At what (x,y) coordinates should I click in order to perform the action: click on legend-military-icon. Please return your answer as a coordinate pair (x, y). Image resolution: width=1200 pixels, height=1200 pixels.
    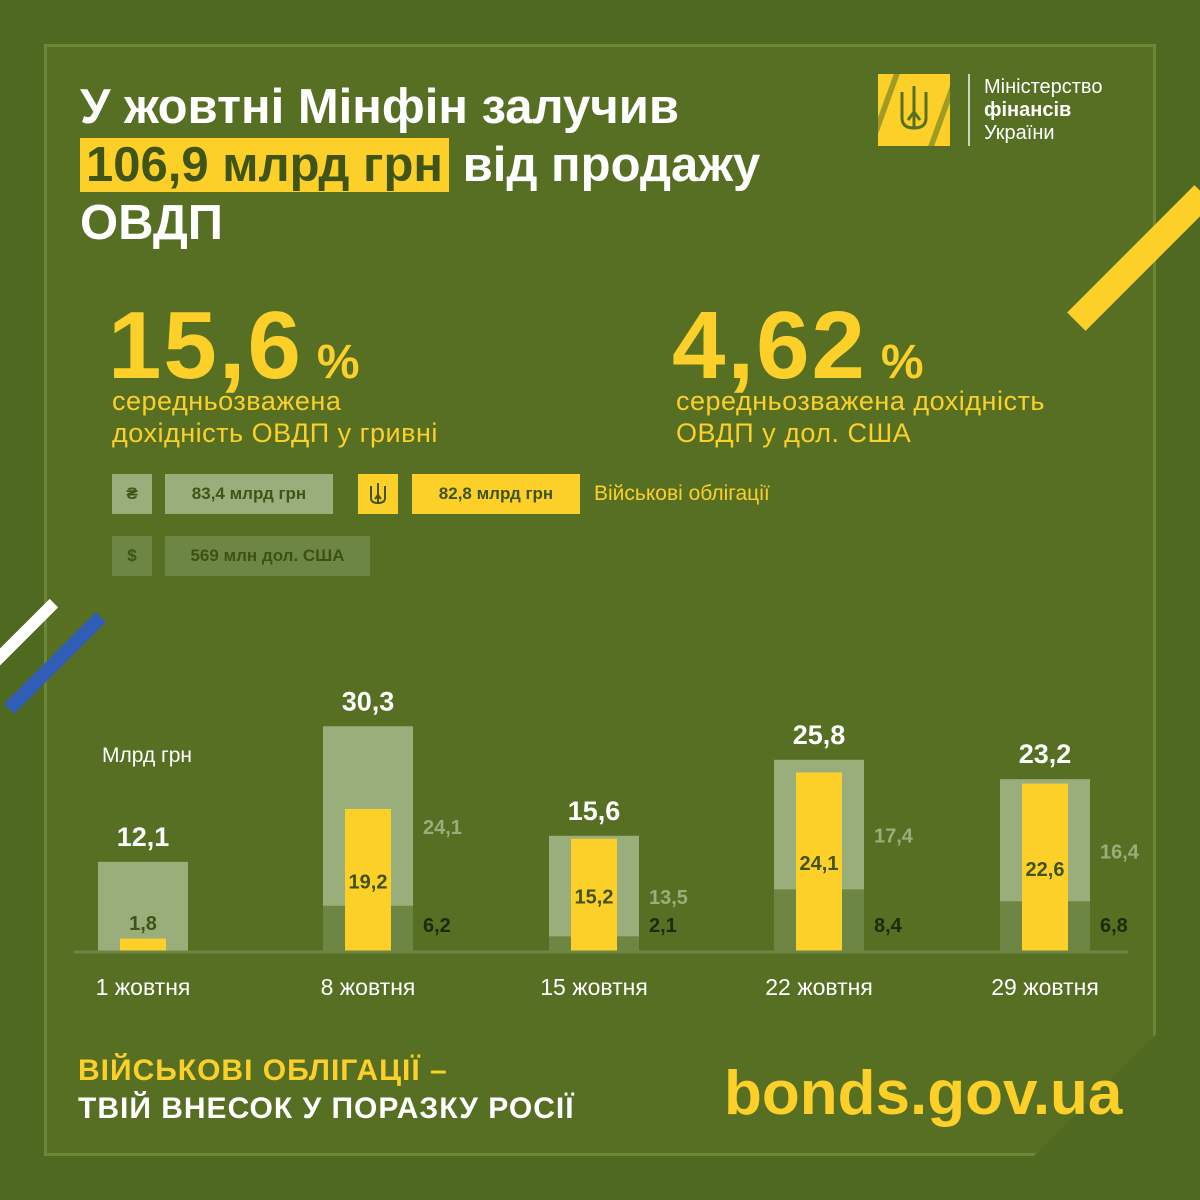
    Looking at the image, I should click on (378, 494).